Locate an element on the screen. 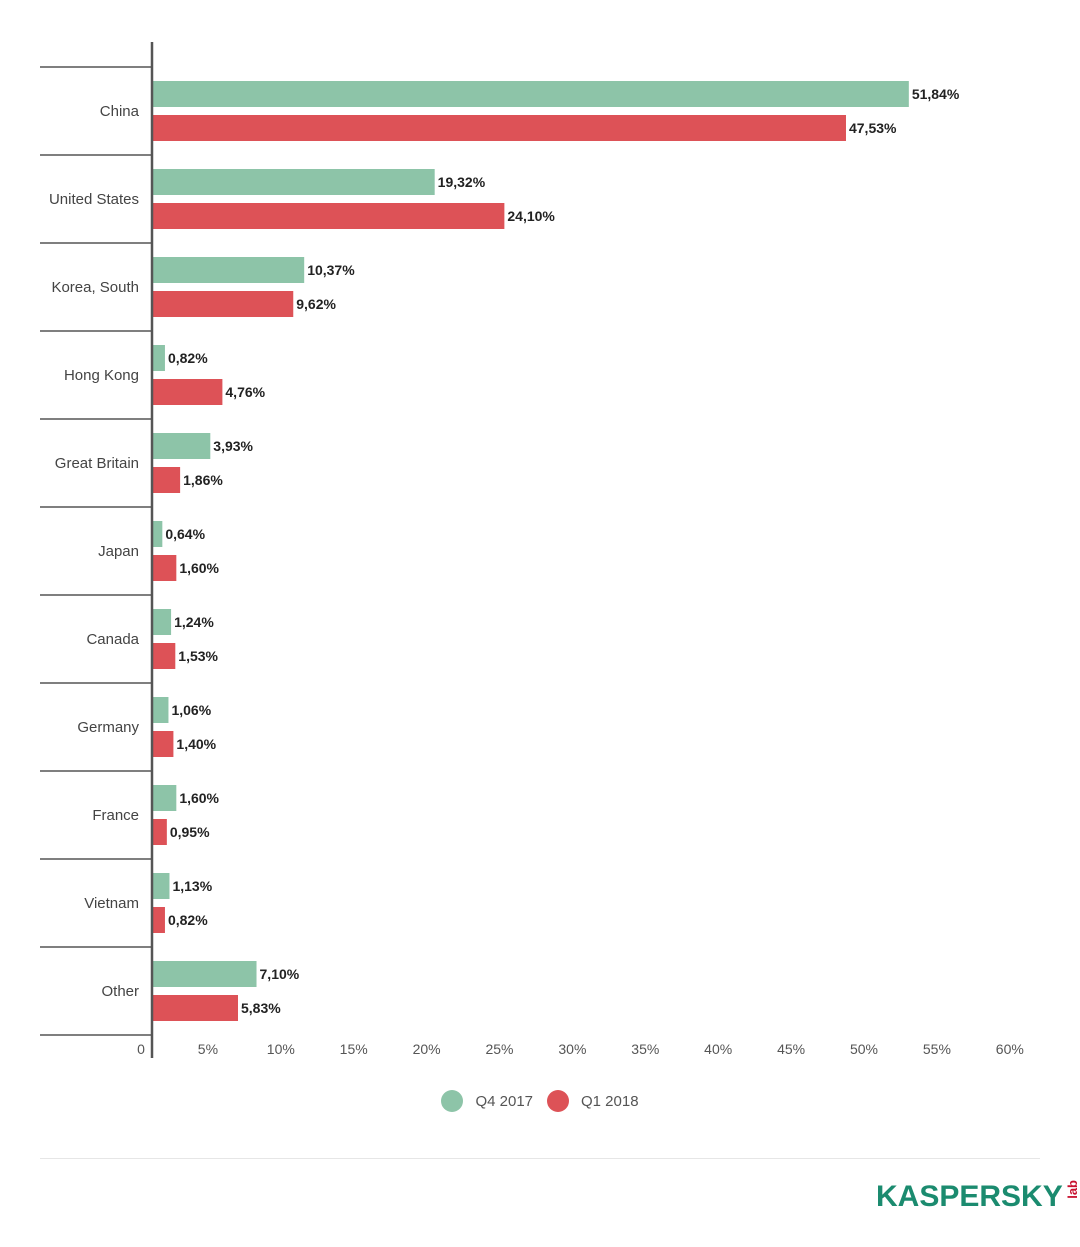 The height and width of the screenshot is (1247, 1080). data-label: 1,24% is located at coordinates (194, 622).